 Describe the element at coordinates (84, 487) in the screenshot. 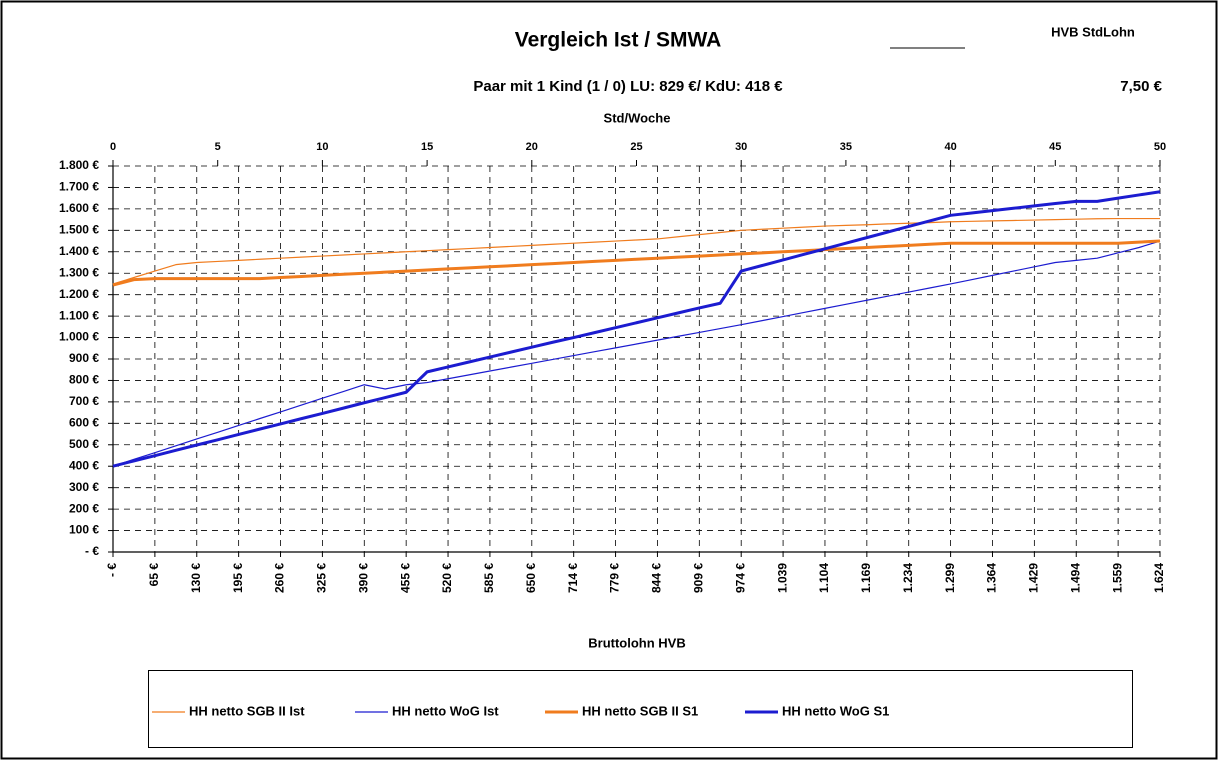

I see `y-tick-label: 300 €` at that location.